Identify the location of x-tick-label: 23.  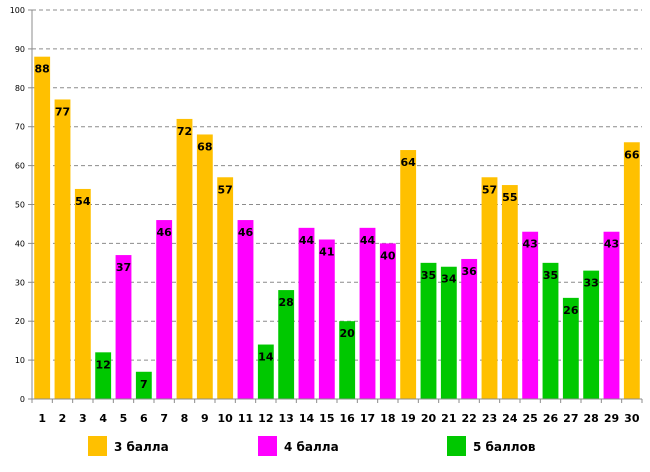
(489, 418).